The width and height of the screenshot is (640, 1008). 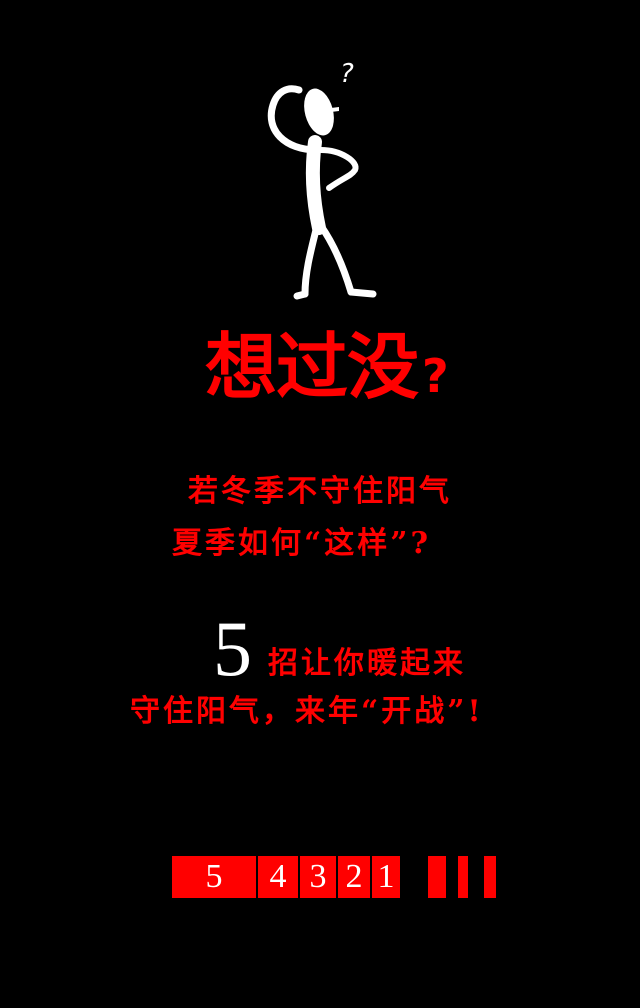 What do you see at coordinates (318, 877) in the screenshot?
I see `countdown-digit-3: 3` at bounding box center [318, 877].